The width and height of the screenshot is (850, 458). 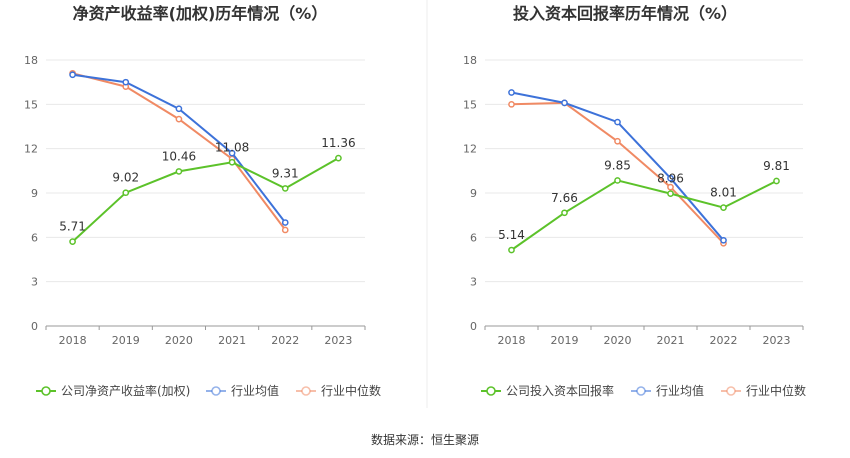 I want to click on chart1-y-tick-label: 18, so click(x=31, y=60).